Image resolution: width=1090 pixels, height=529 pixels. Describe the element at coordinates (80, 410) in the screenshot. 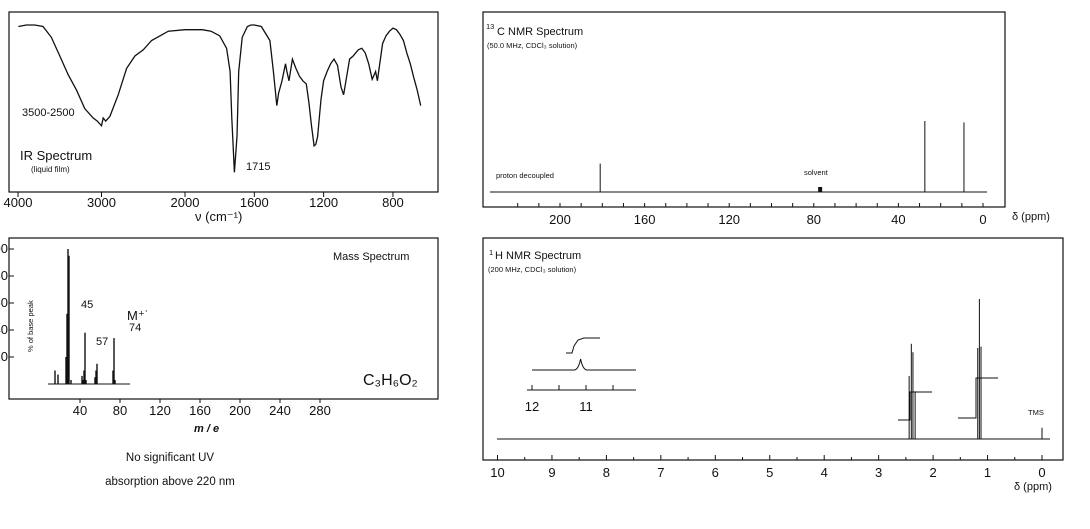

I see `ms-x-tick-label: 40` at that location.